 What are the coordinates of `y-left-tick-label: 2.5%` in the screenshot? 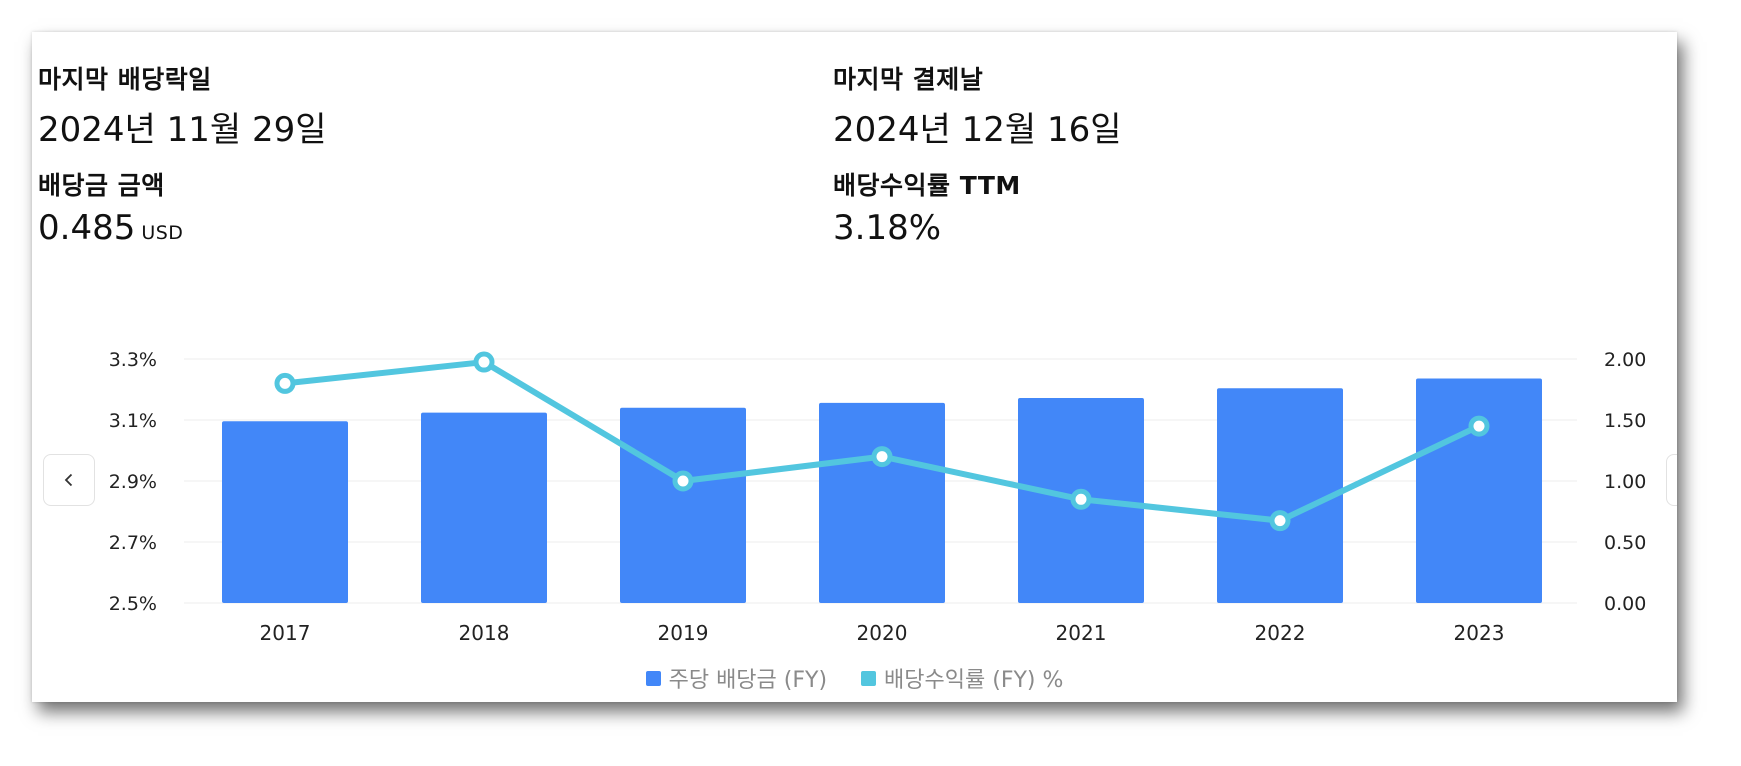 It's located at (133, 604).